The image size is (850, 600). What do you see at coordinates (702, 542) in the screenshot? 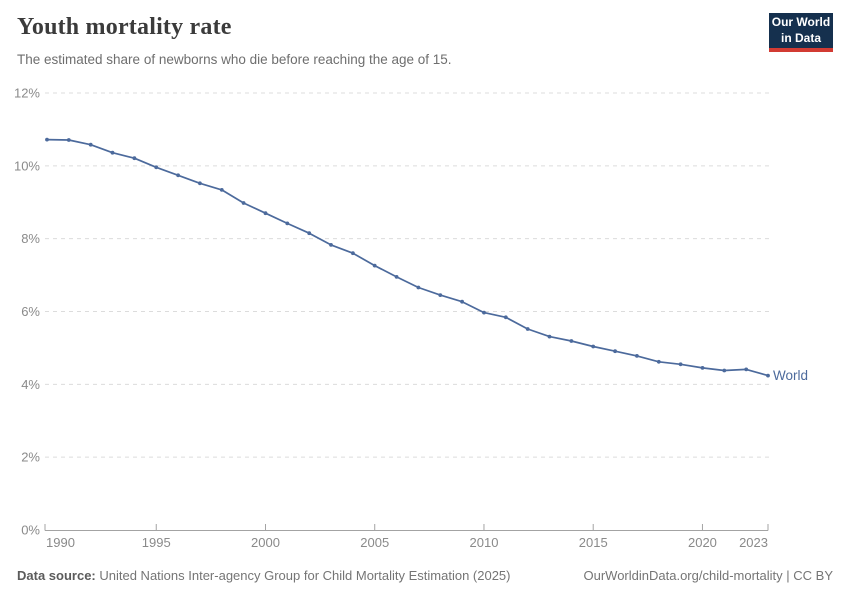
I see `x-tick-label: 2020` at bounding box center [702, 542].